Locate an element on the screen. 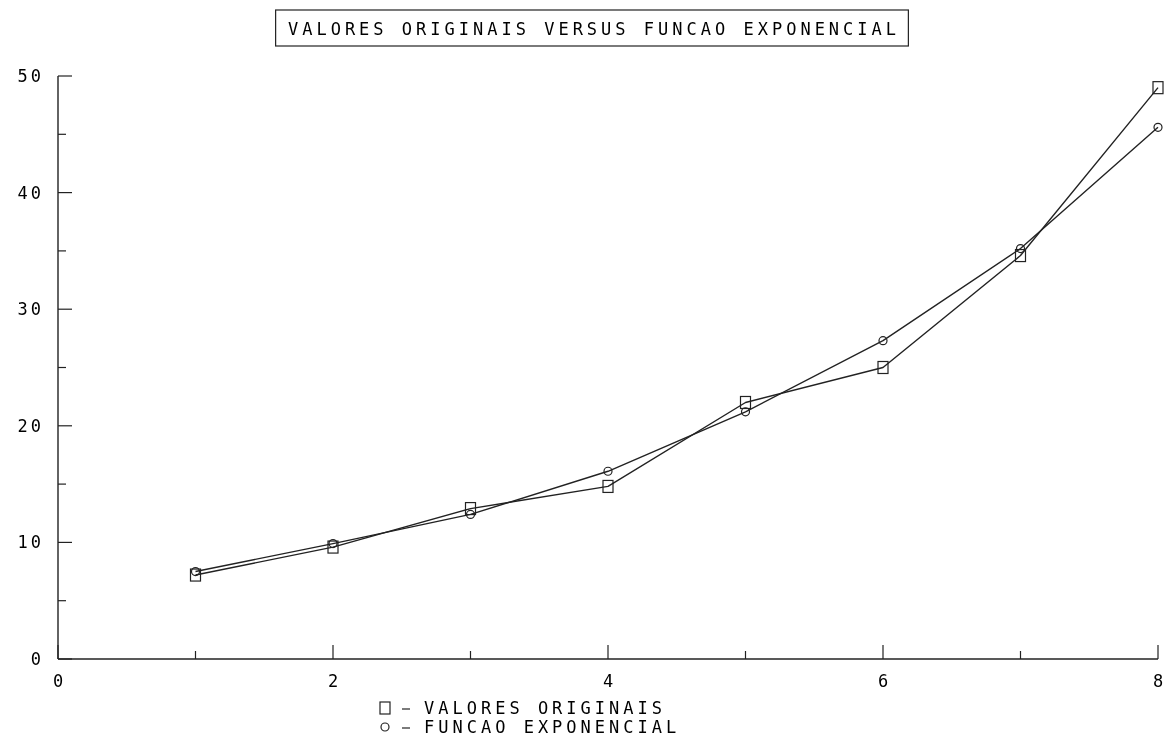  y-tick-label: 40 is located at coordinates (30, 192).